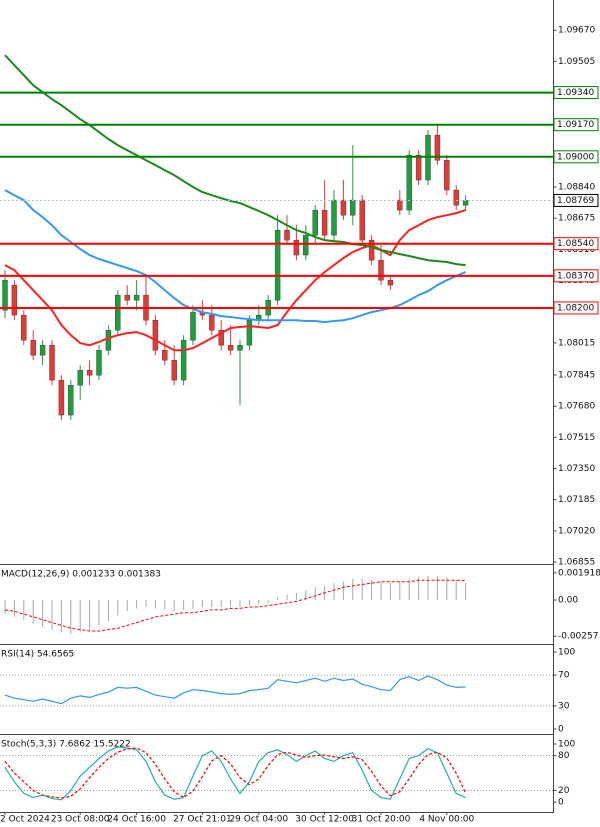 The height and width of the screenshot is (827, 600). Describe the element at coordinates (564, 676) in the screenshot. I see `y-tick-label: 70` at that location.